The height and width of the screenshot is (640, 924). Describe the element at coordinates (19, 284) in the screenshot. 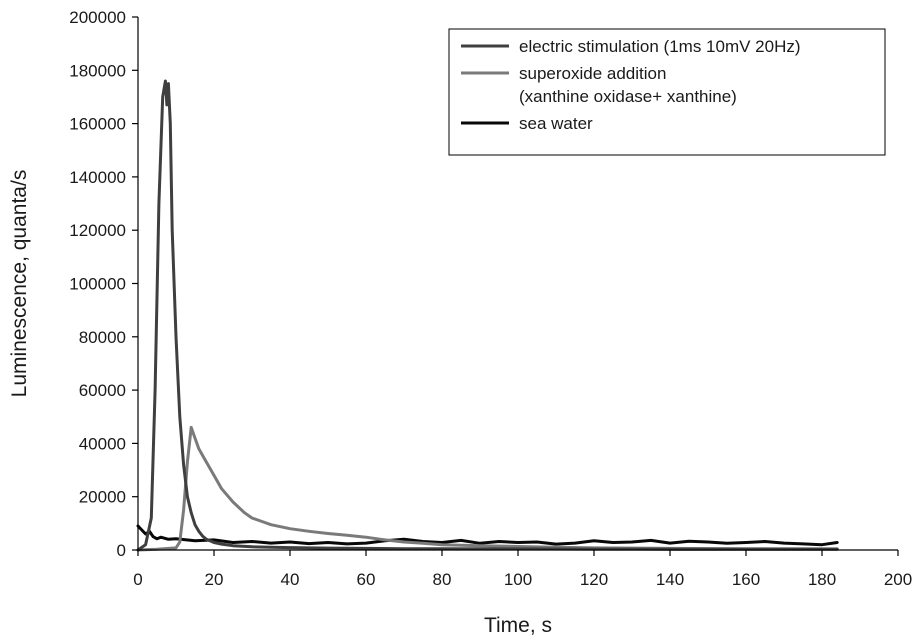

I see `y-axis-title: Luminescence, quanta/s` at that location.